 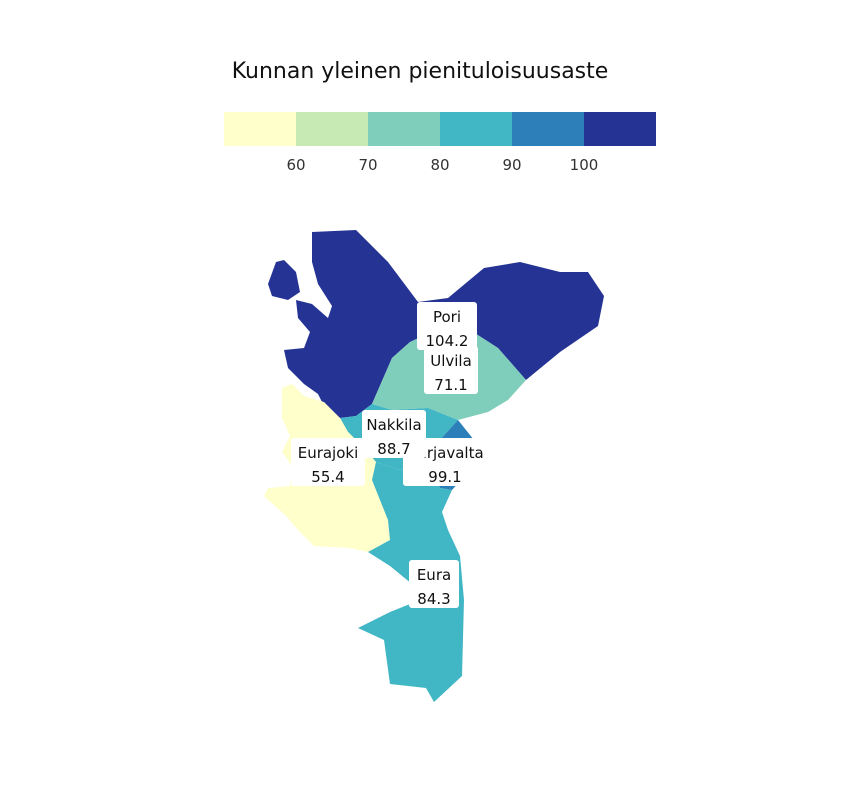 What do you see at coordinates (328, 453) in the screenshot?
I see `municipality-name: Eurajoki` at bounding box center [328, 453].